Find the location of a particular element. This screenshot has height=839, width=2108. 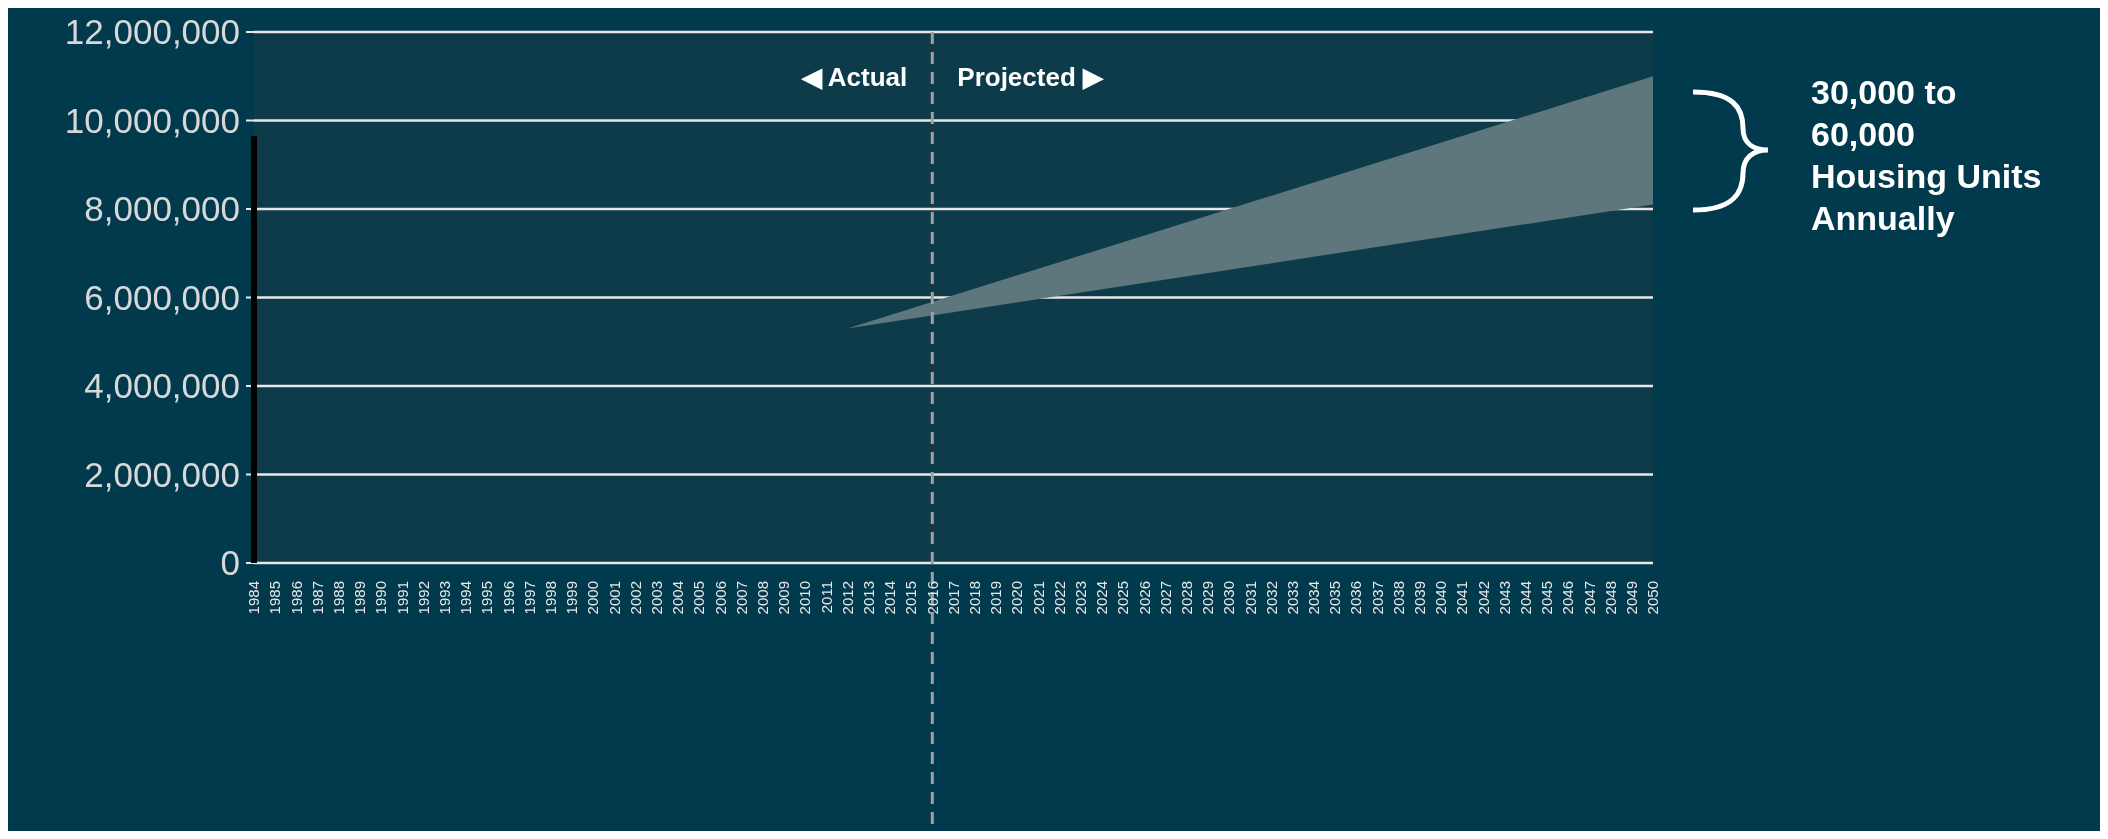

x-tick-label: 2002 is located at coordinates (635, 598).